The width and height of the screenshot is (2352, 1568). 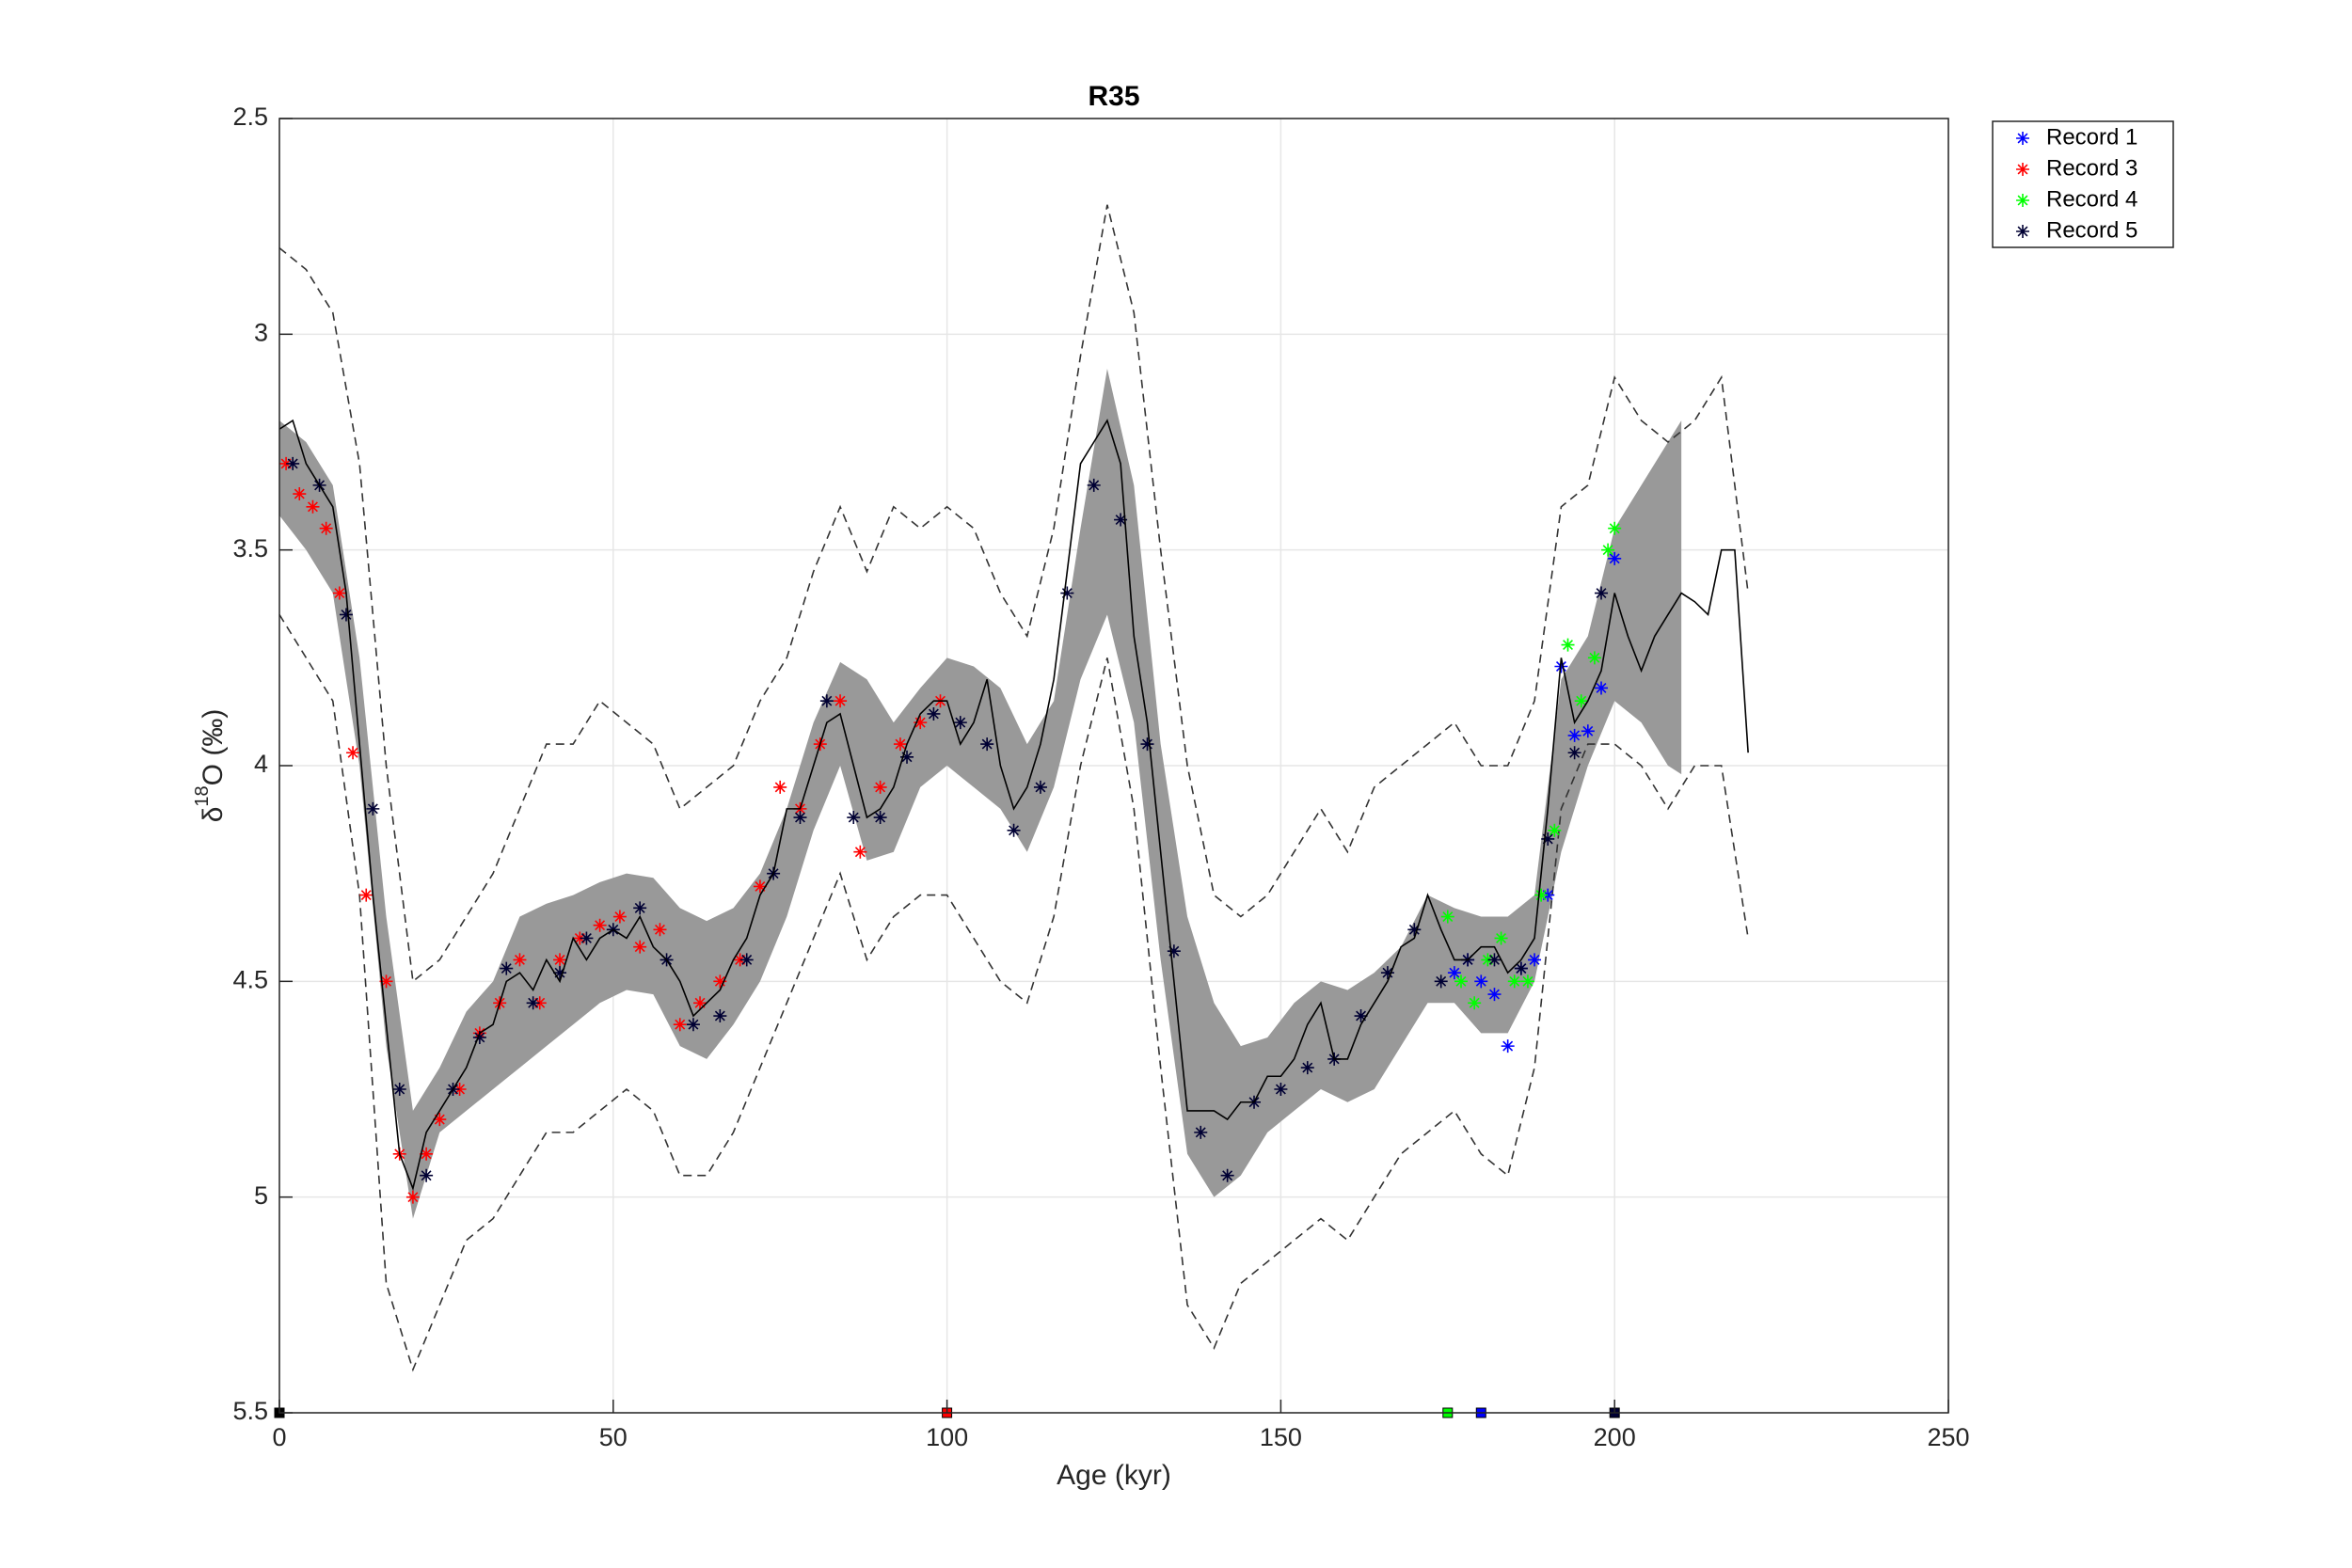 What do you see at coordinates (613, 1437) in the screenshot?
I see `x-tick-label: 50` at bounding box center [613, 1437].